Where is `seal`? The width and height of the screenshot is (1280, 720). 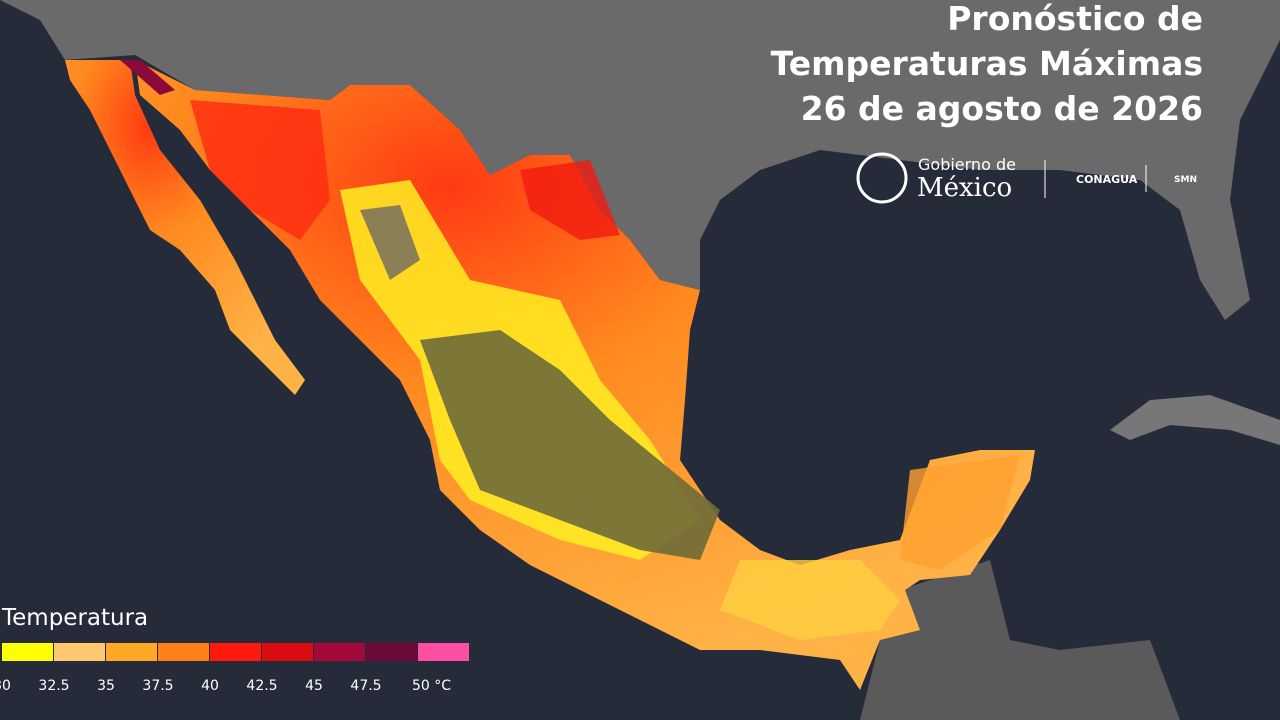
seal is located at coordinates (882, 178).